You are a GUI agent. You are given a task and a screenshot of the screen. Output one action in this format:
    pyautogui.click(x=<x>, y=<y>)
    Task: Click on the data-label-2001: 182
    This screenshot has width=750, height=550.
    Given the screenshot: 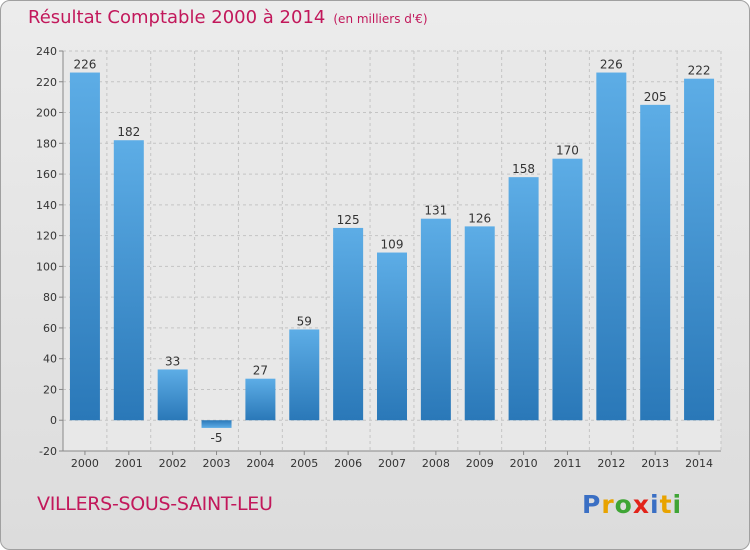 What is the action you would take?
    pyautogui.click(x=128, y=132)
    